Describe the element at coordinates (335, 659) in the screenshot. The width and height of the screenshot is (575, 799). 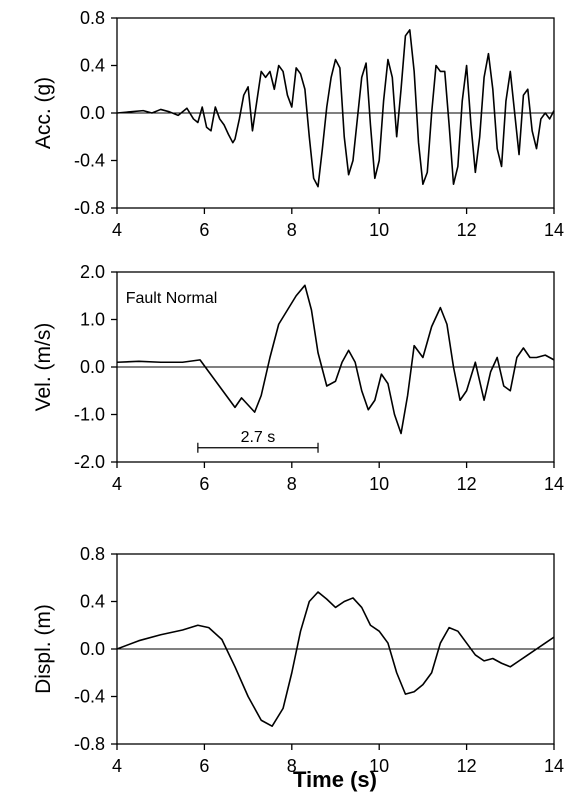
I see `displacement-series-line` at that location.